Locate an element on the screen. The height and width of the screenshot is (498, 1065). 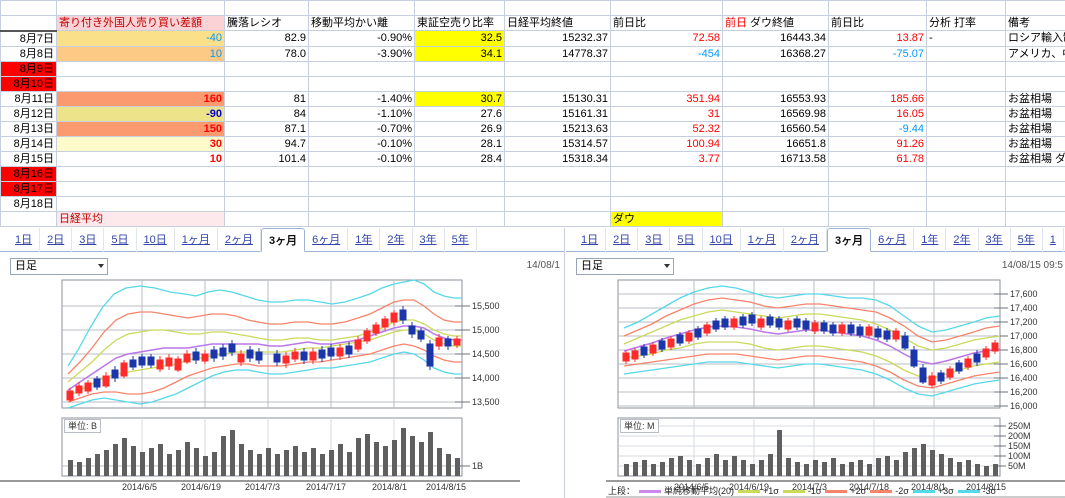
interval-select-left-value: 日足 is located at coordinates (26, 266).